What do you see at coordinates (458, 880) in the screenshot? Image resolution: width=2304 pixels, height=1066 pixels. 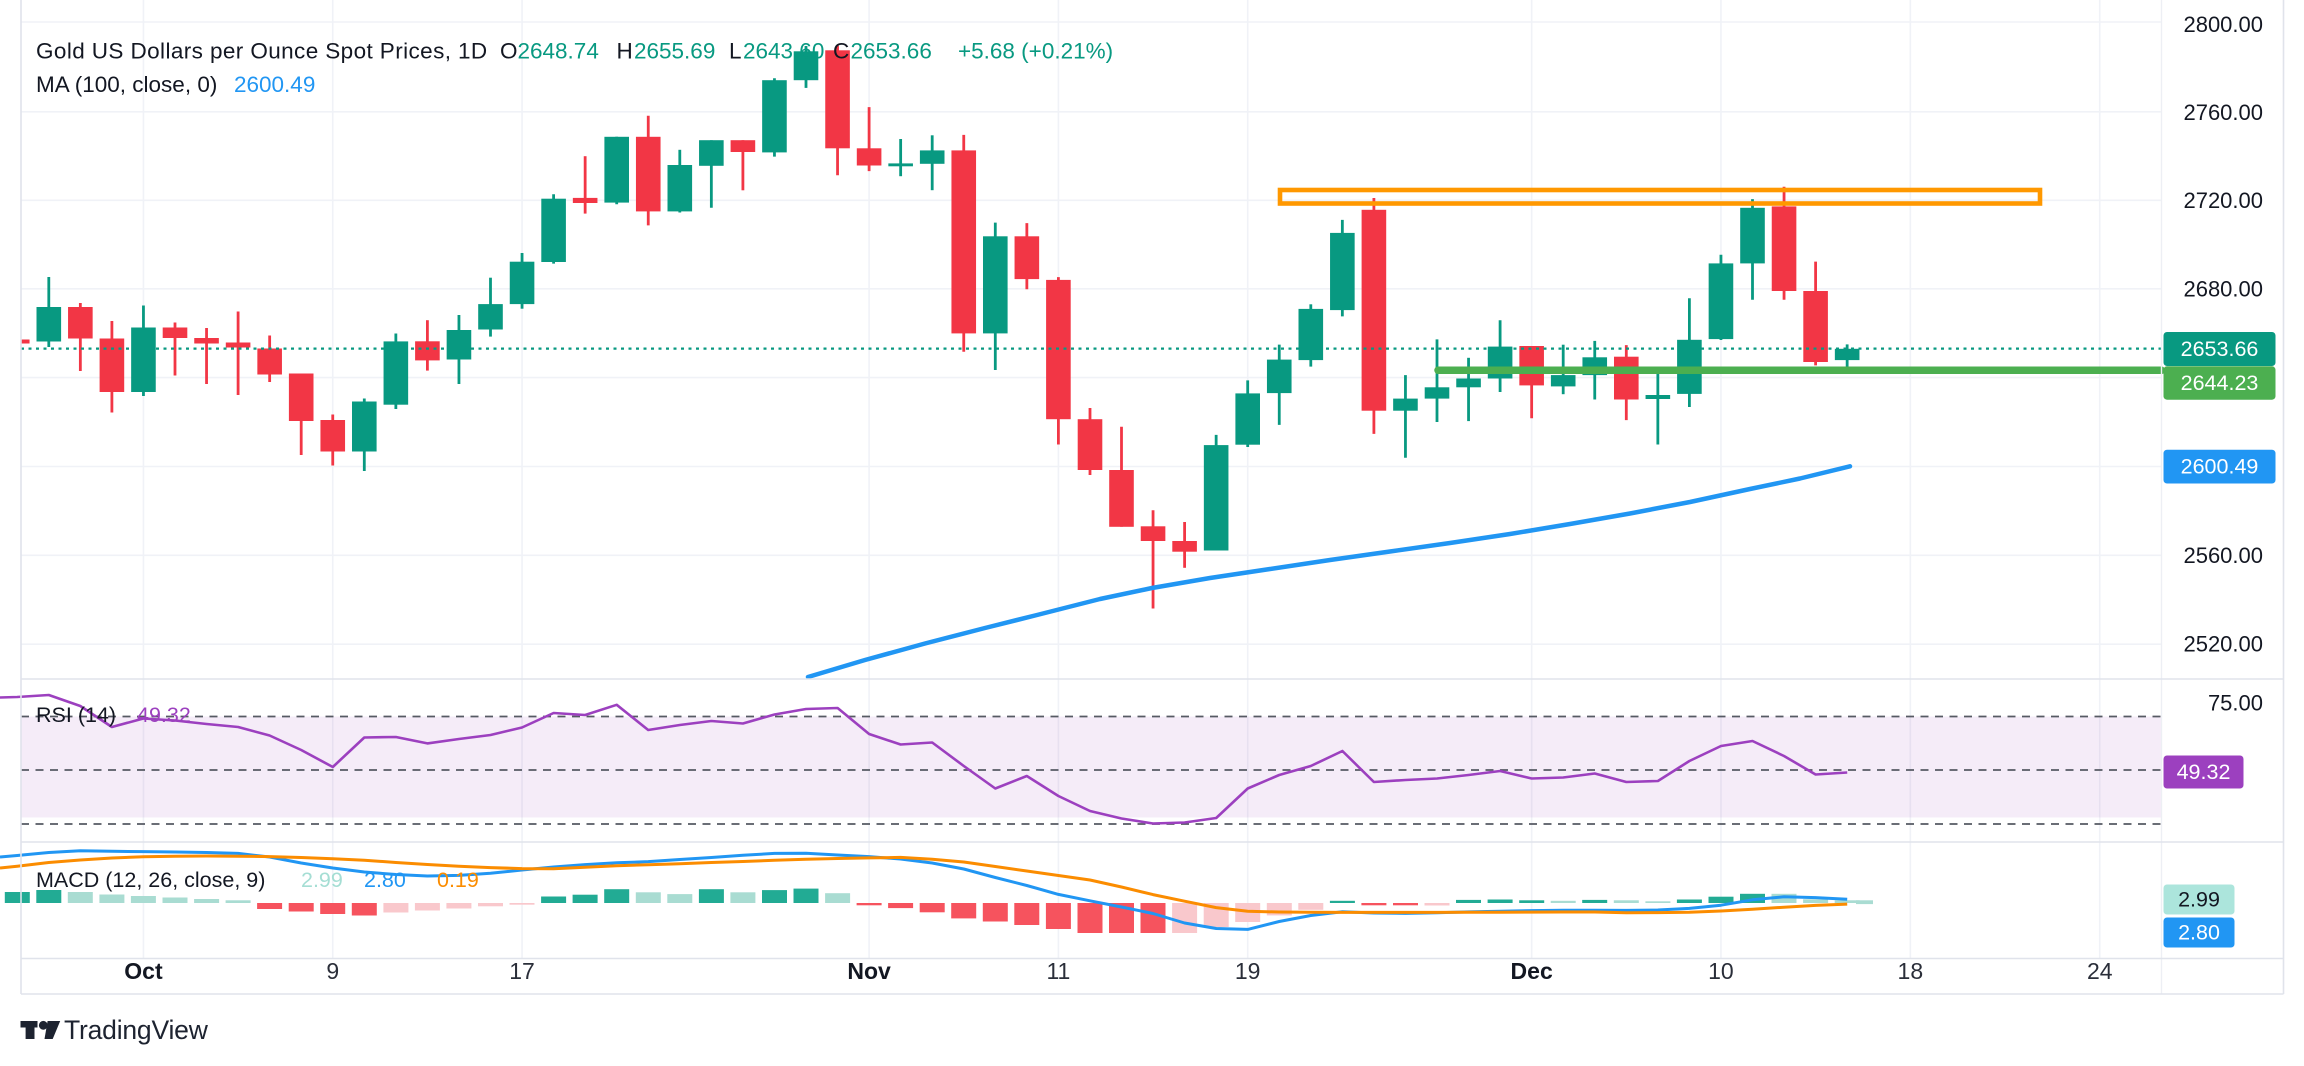 I see `svg-text: 0.19` at bounding box center [458, 880].